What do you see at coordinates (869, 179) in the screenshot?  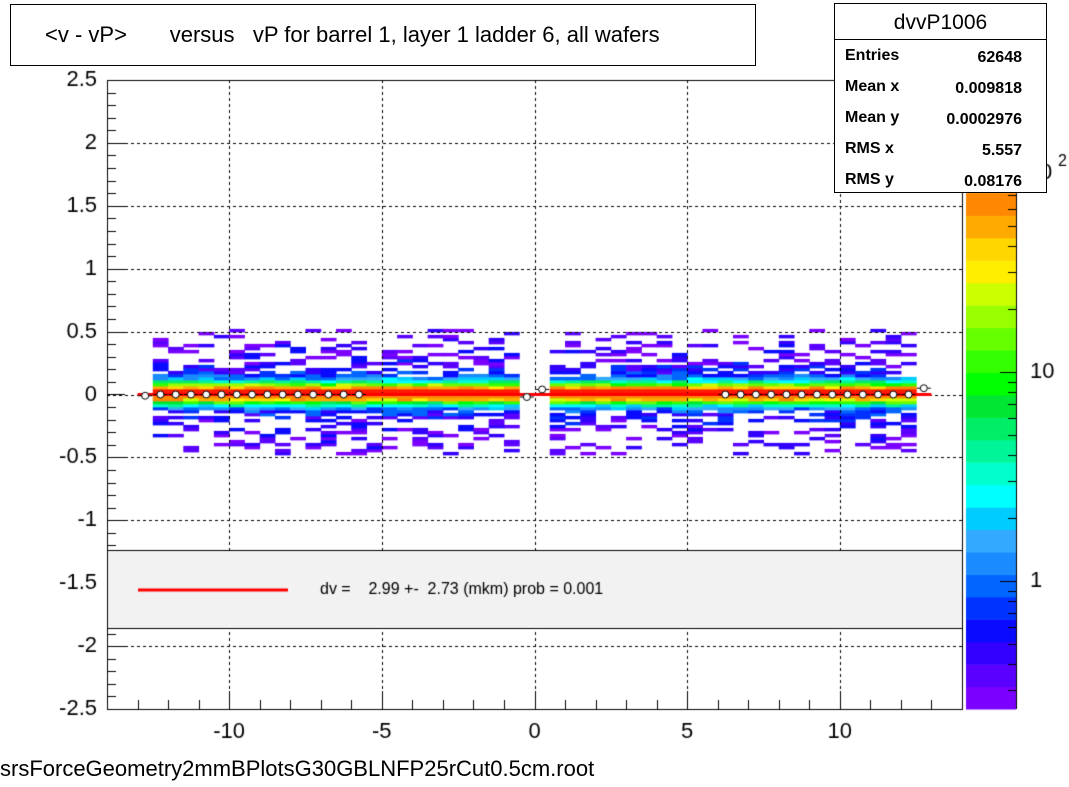 I see `stats-key: RMS y` at bounding box center [869, 179].